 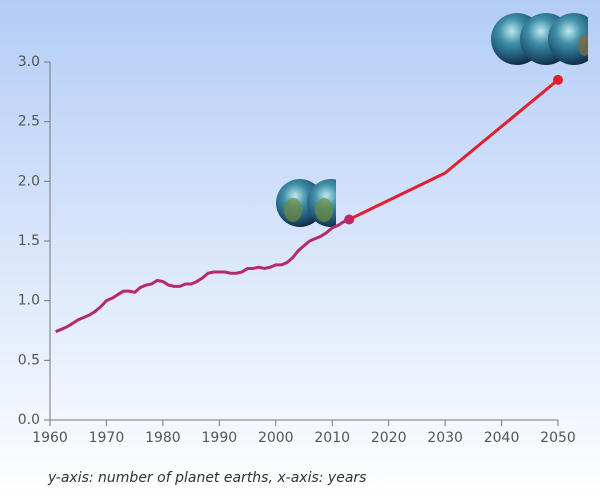 What do you see at coordinates (29, 181) in the screenshot?
I see `y-tick-label: 2.0` at bounding box center [29, 181].